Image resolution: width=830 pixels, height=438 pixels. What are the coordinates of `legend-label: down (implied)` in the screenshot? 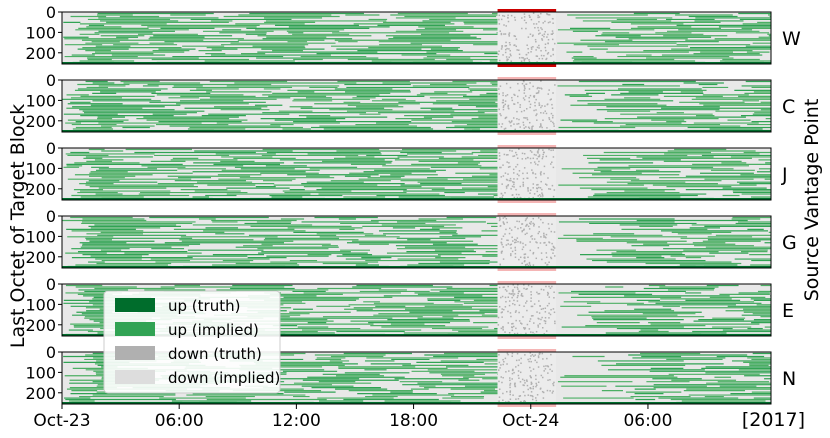 It's located at (224, 378).